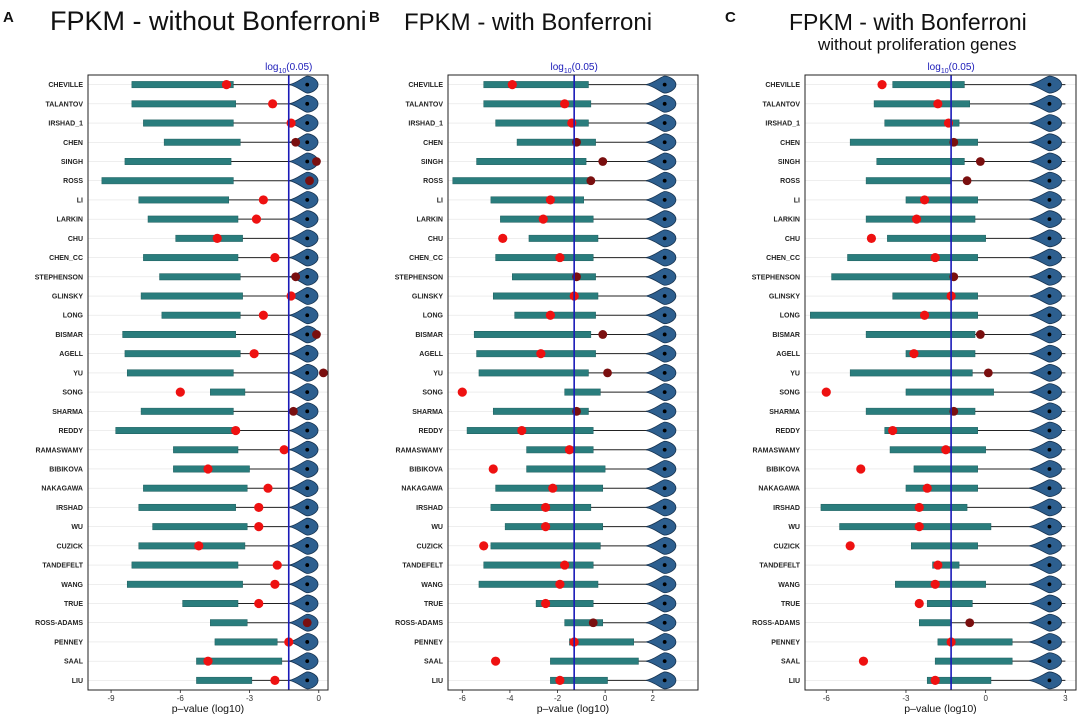 This screenshot has height=723, width=1084. I want to click on y-tick-label: STEPHENSON, so click(59, 277).